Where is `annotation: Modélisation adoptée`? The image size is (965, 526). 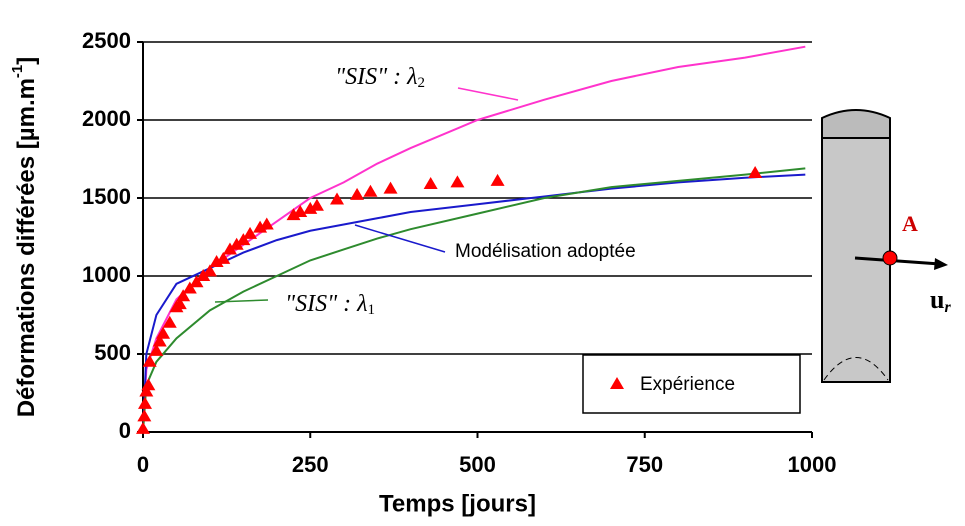 annotation: Modélisation adoptée is located at coordinates (545, 251).